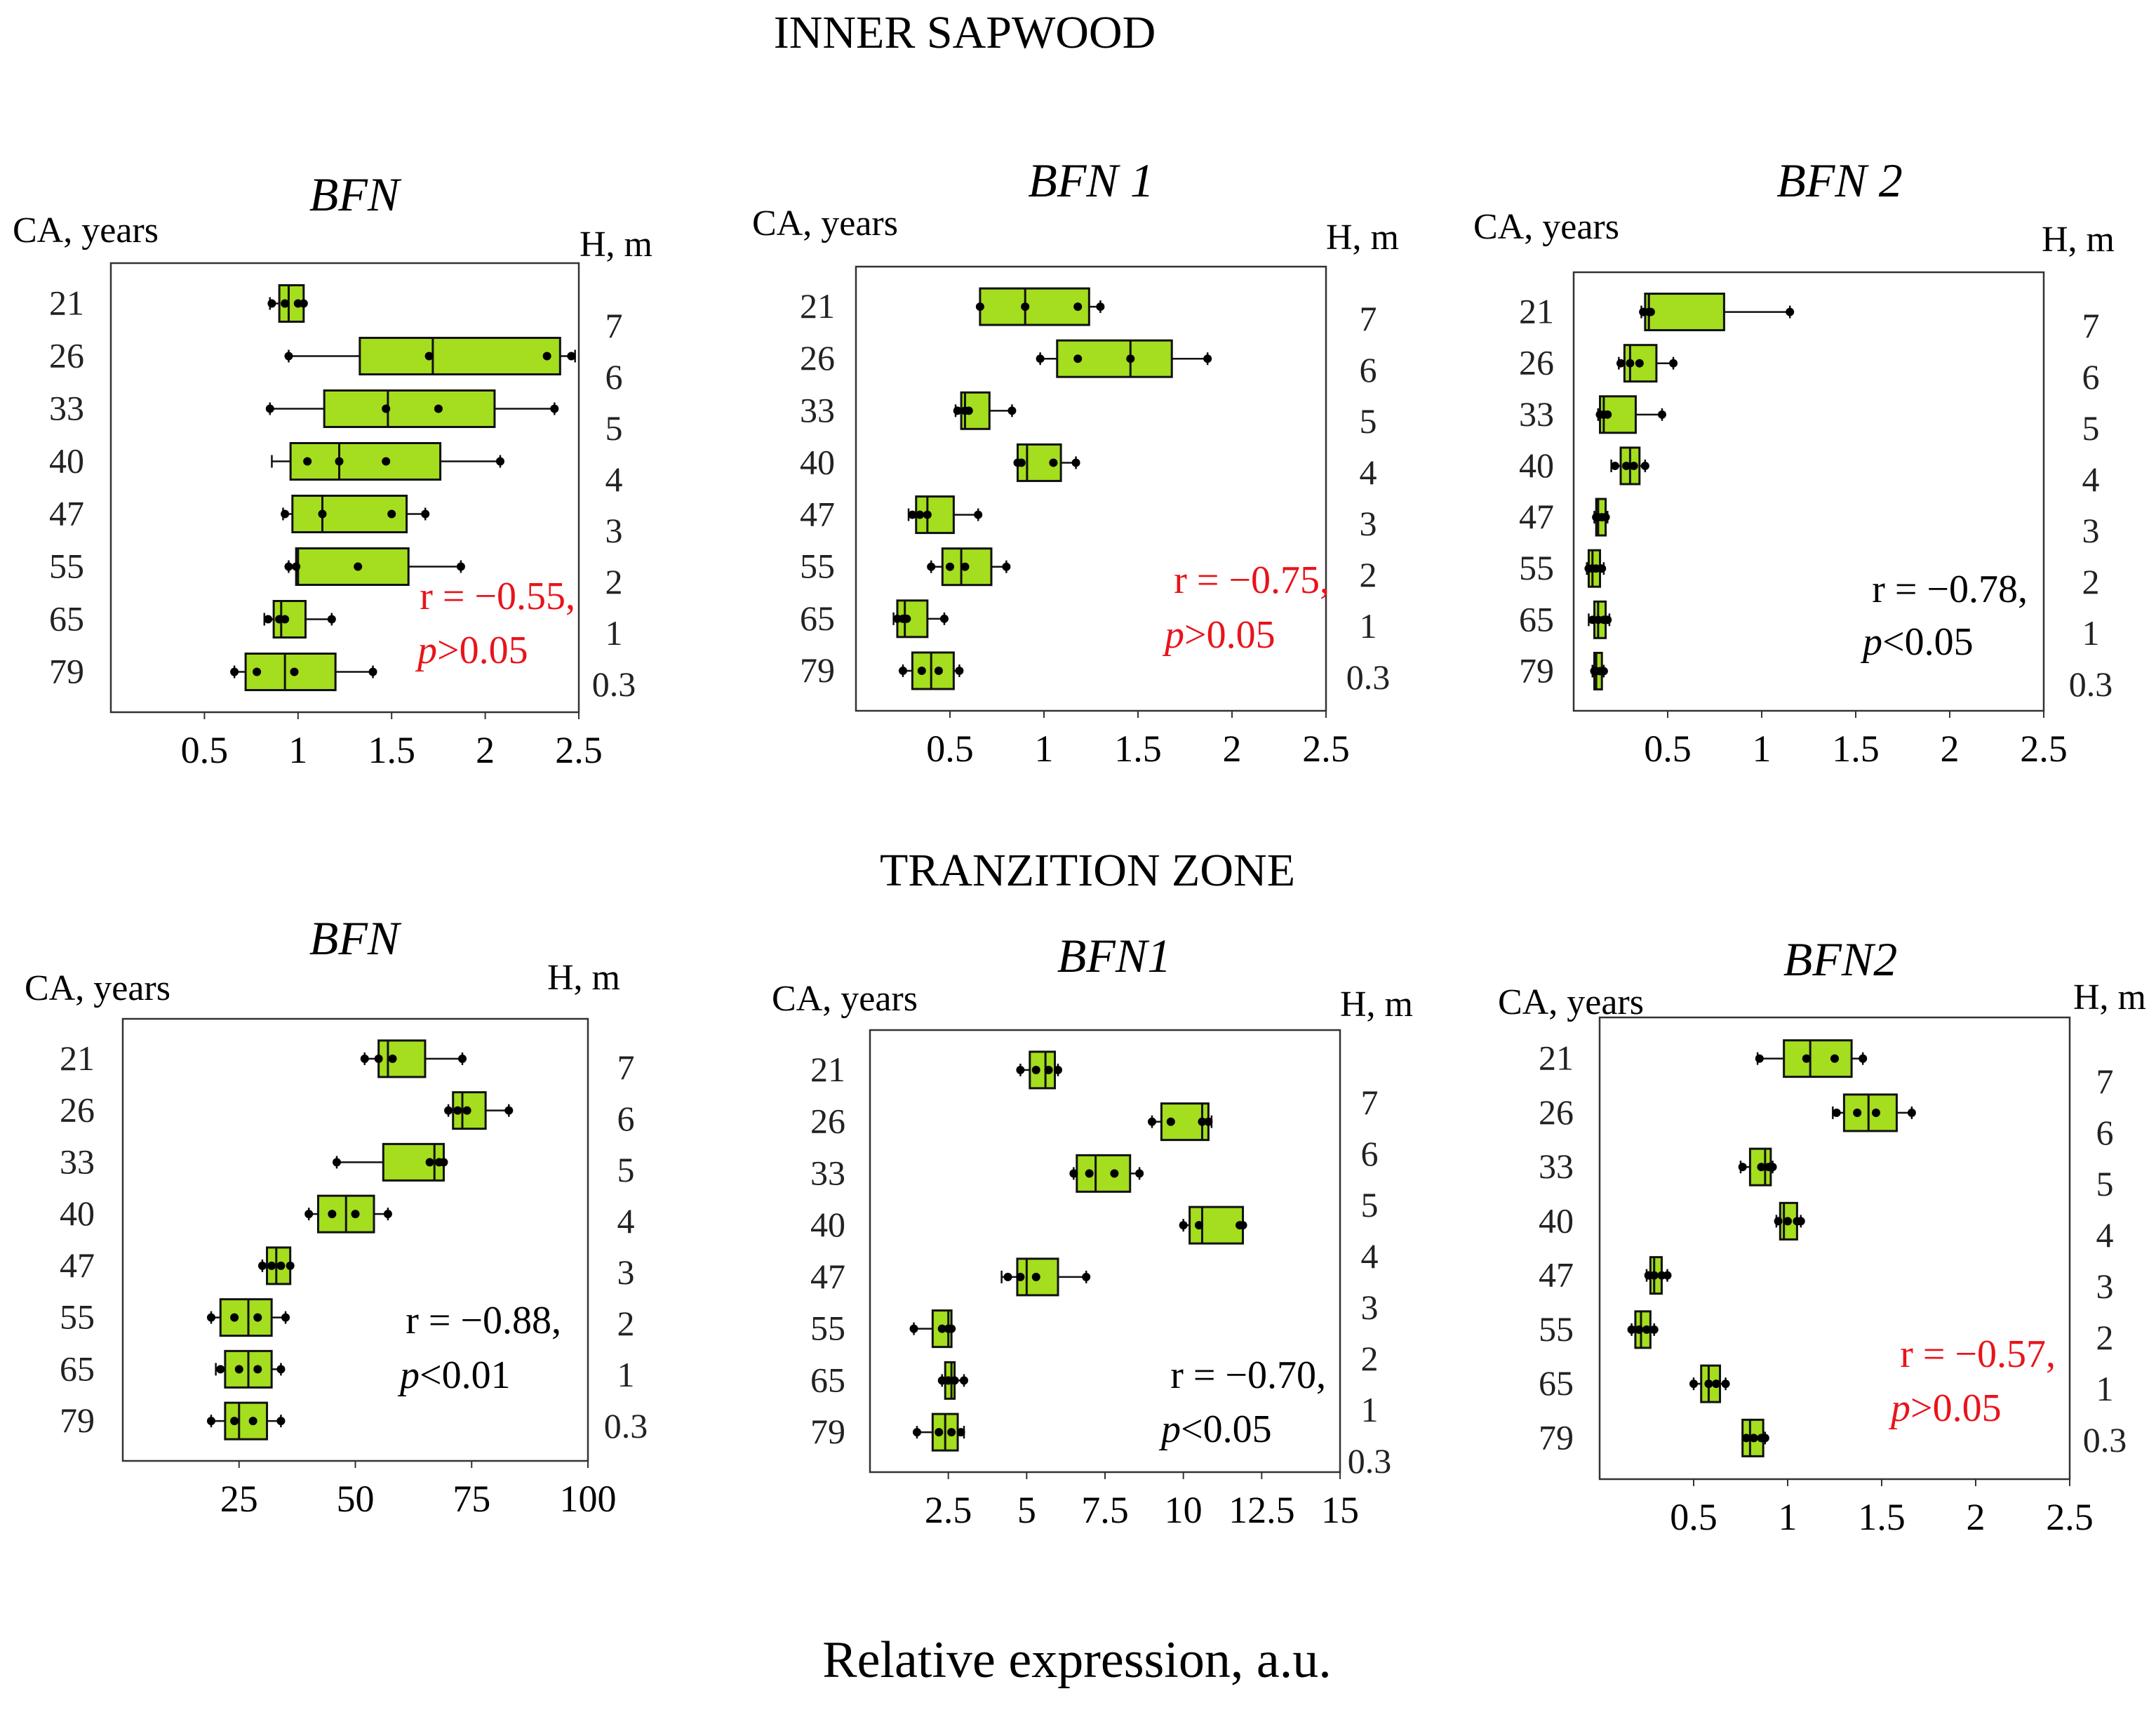  Describe the element at coordinates (1762, 749) in the screenshot. I see `x-tick-label: 1` at that location.